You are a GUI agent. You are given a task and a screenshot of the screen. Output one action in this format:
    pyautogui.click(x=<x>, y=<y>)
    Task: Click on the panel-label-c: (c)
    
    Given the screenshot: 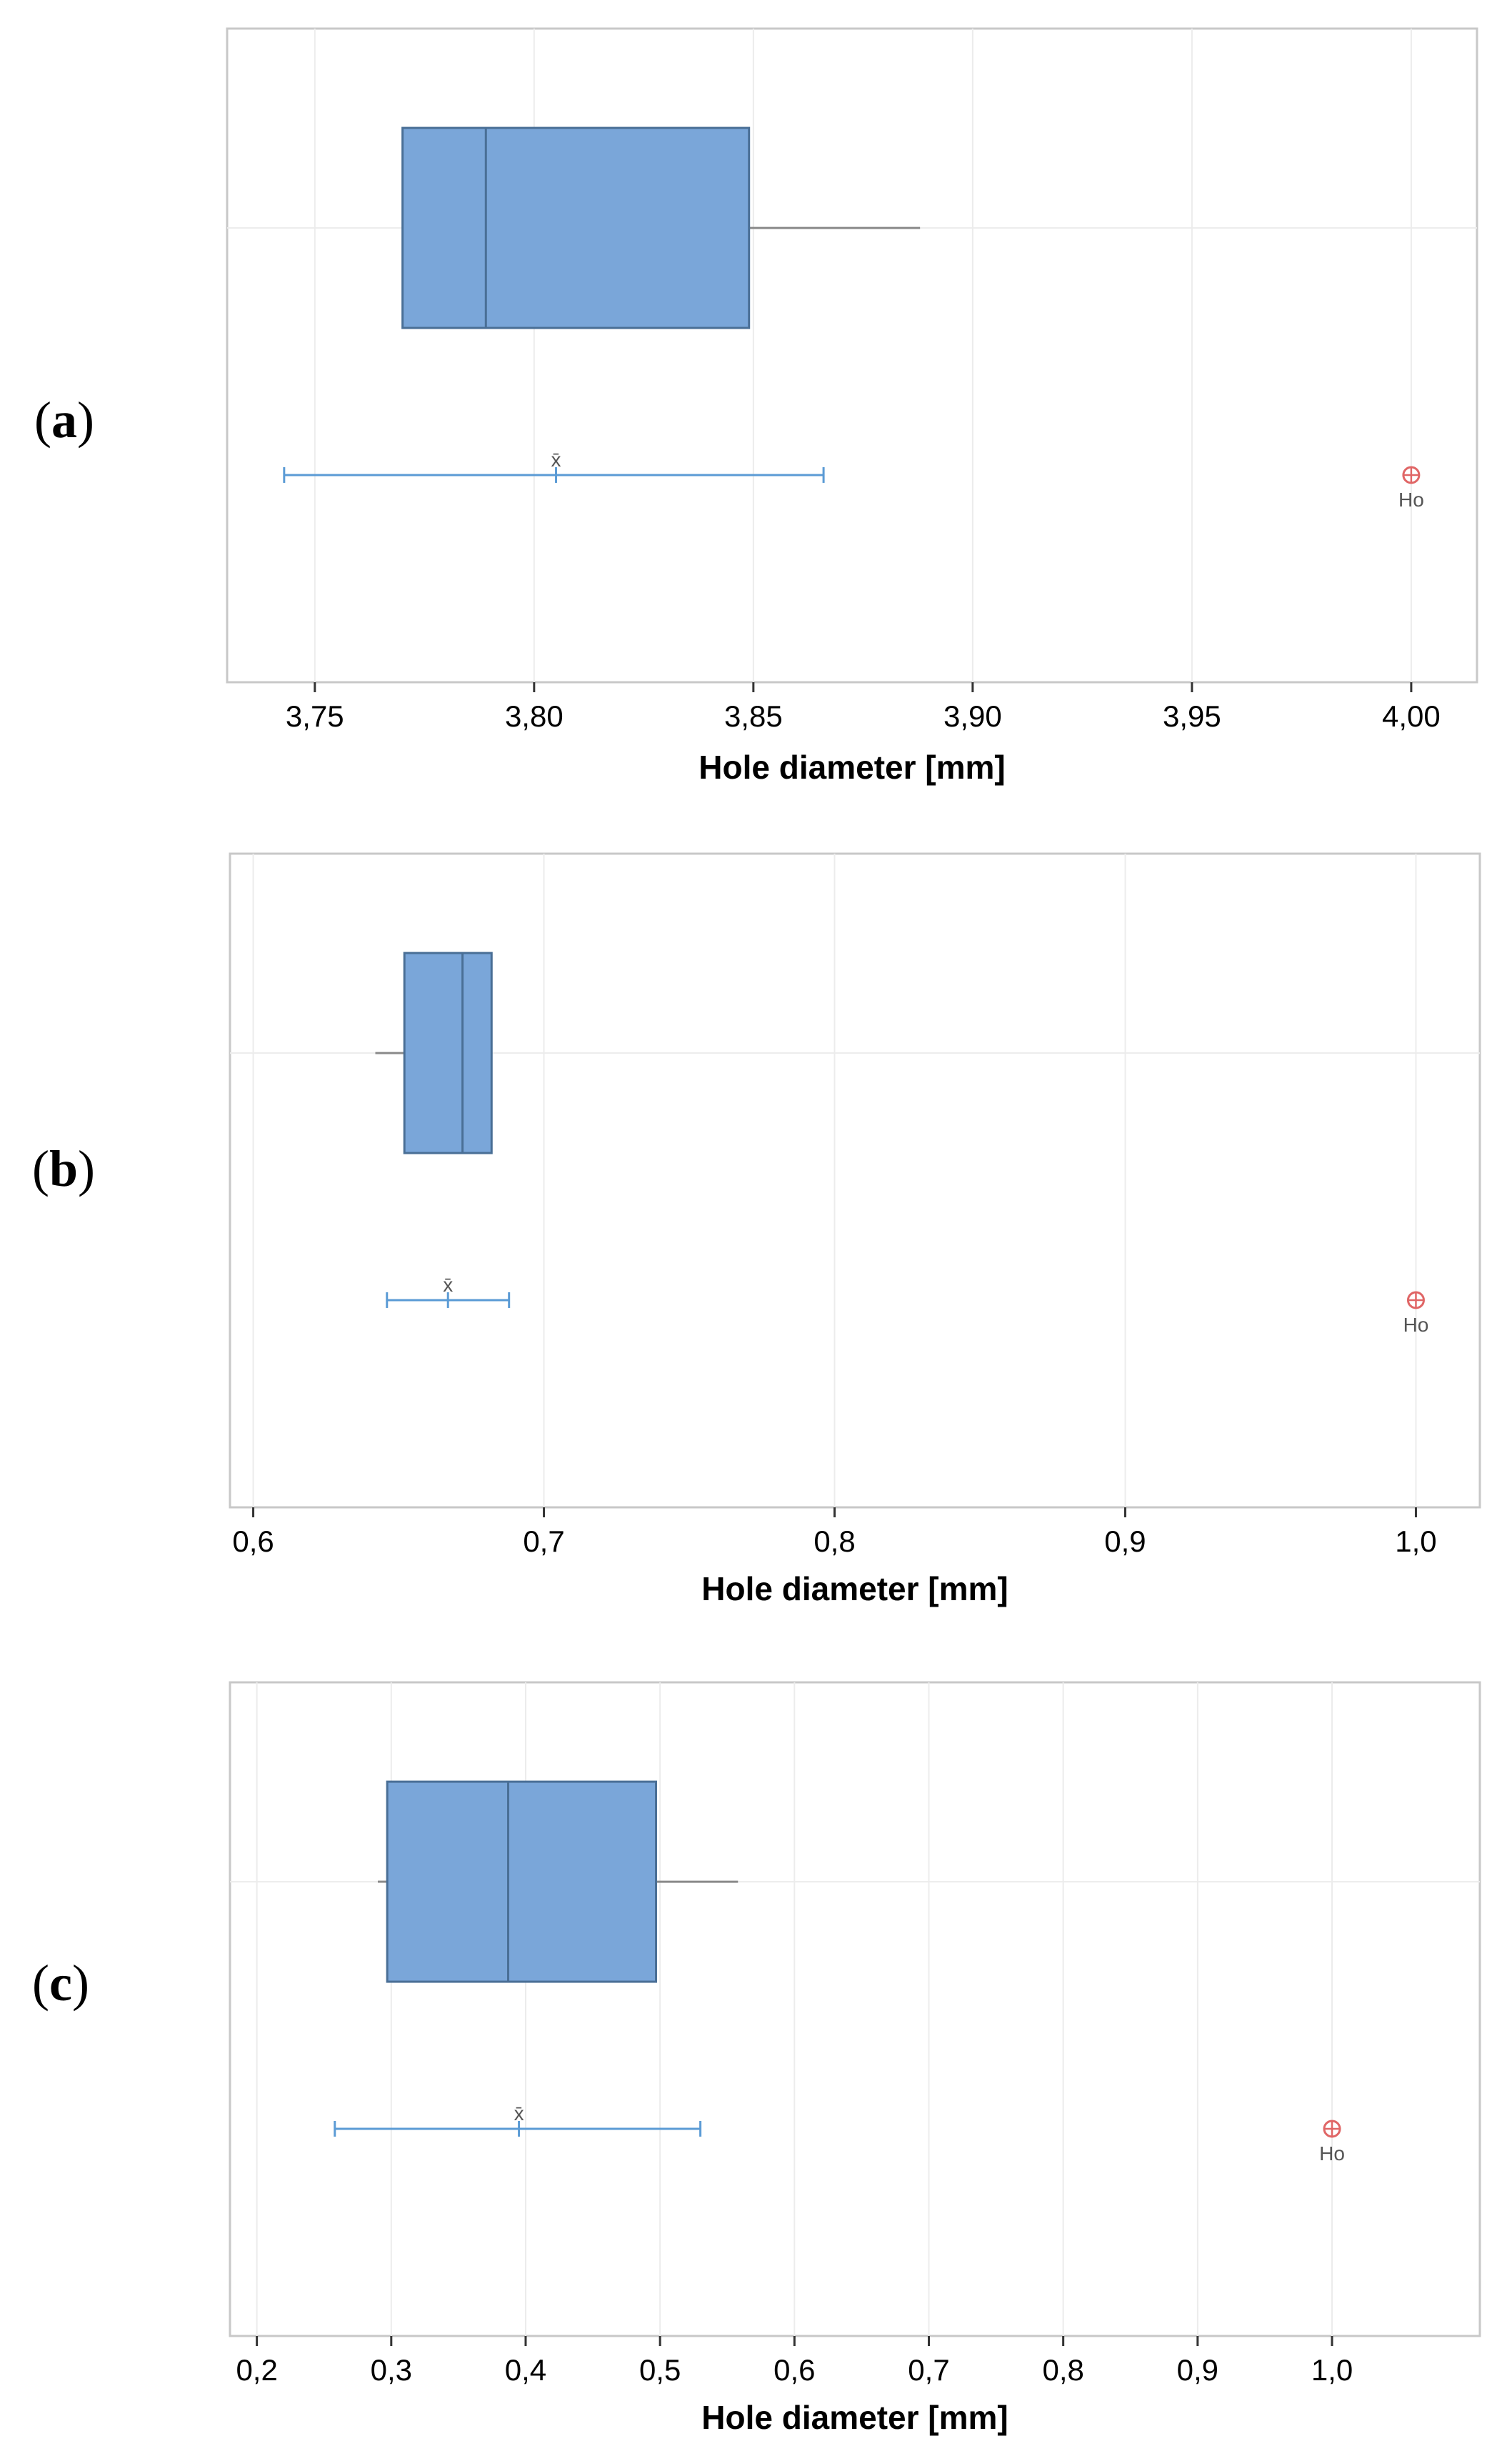 What is the action you would take?
    pyautogui.click(x=60, y=1983)
    